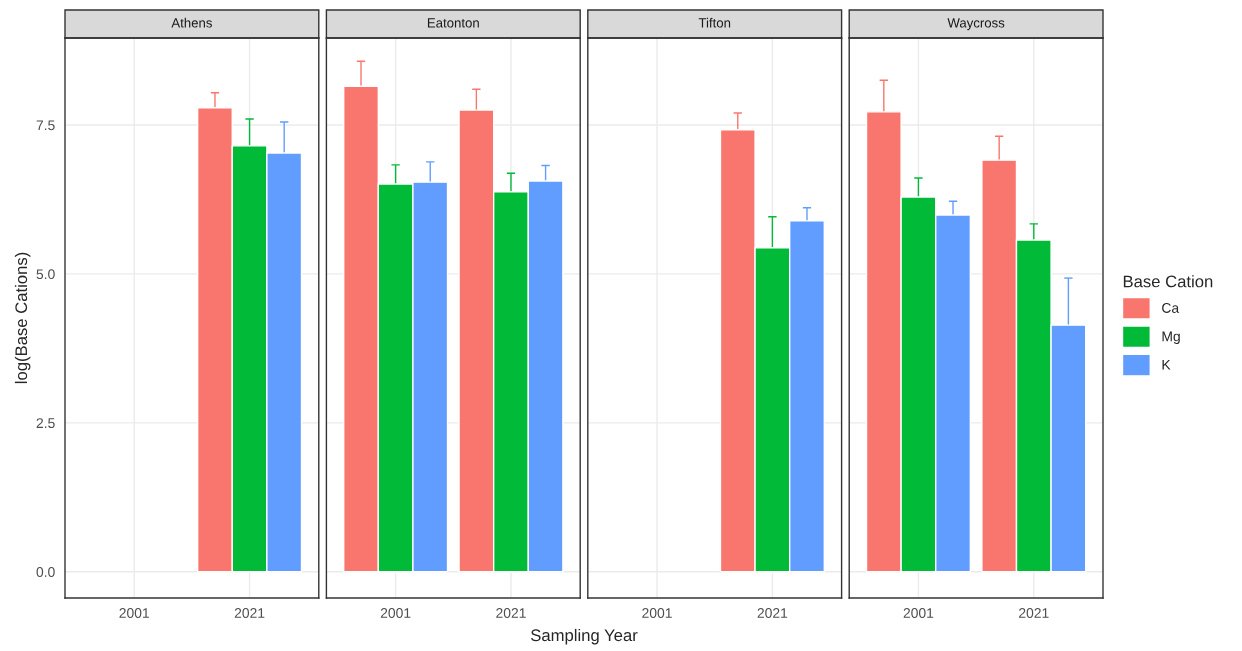 The height and width of the screenshot is (651, 1242). What do you see at coordinates (45, 125) in the screenshot?
I see `y-tick-label: 7.5` at bounding box center [45, 125].